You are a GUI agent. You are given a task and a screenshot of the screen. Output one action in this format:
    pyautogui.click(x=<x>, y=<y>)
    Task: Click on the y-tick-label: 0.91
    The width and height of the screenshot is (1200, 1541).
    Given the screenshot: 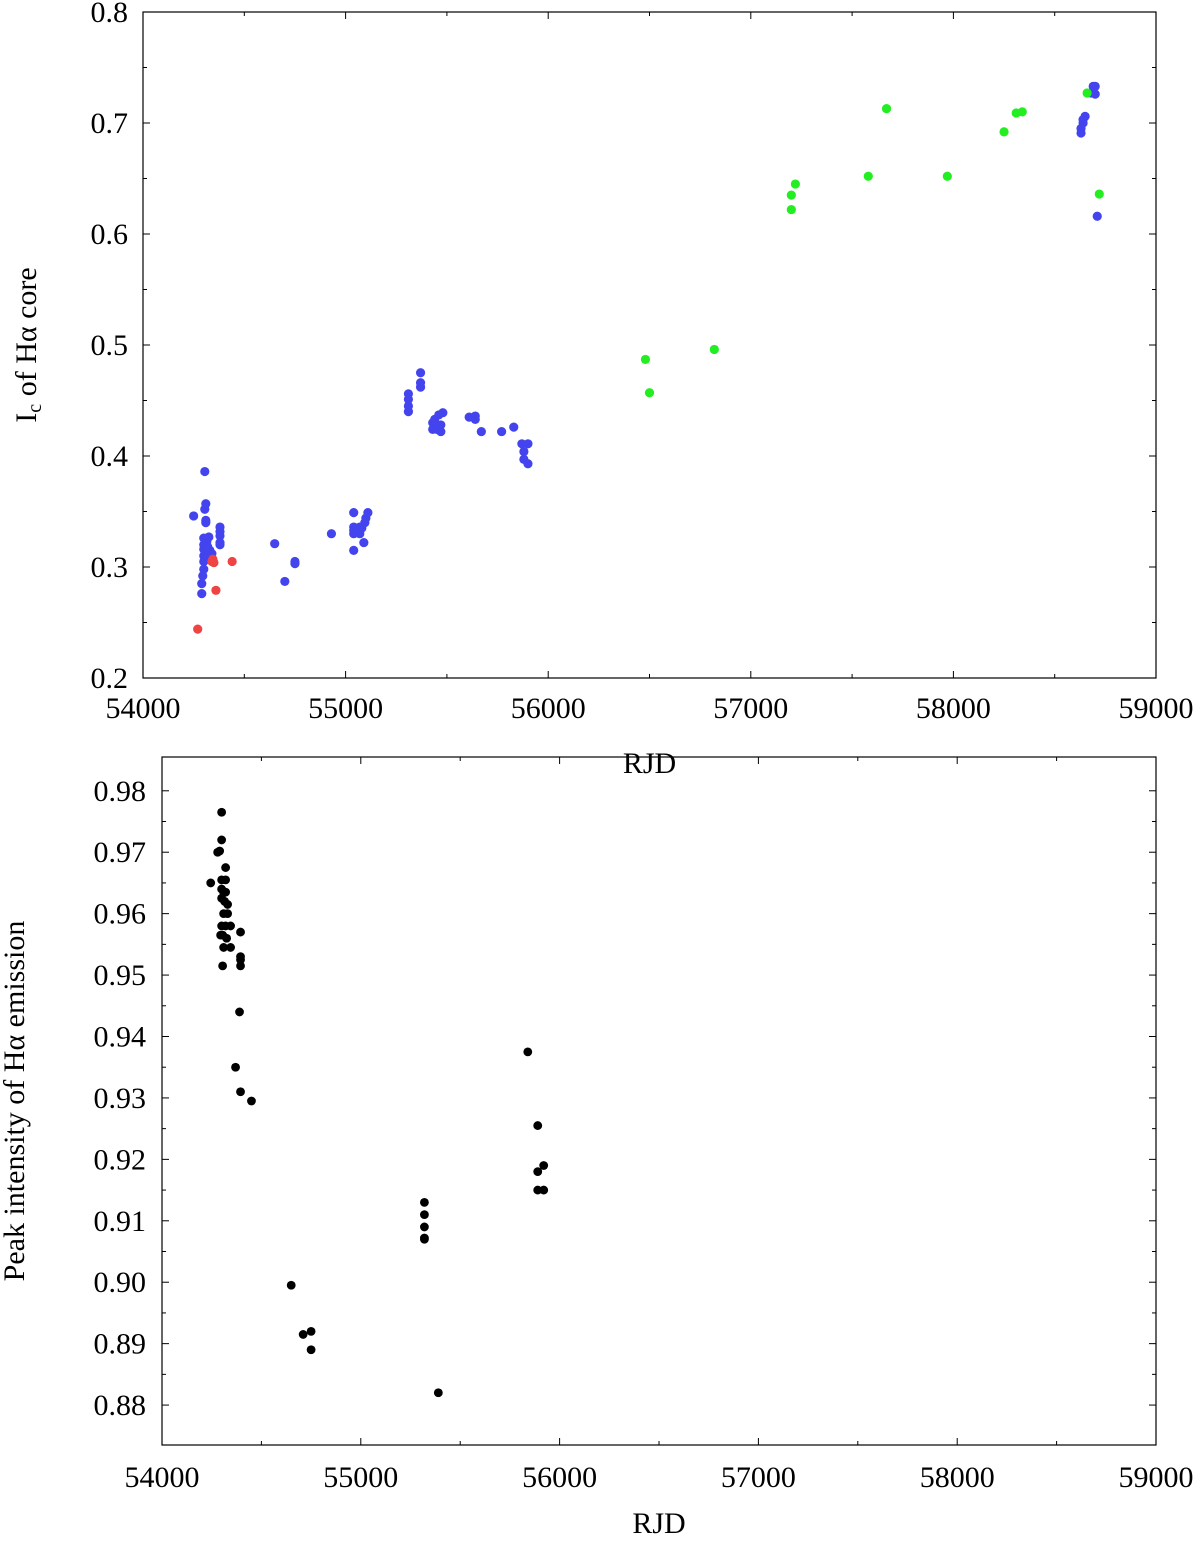 What is the action you would take?
    pyautogui.click(x=120, y=1221)
    